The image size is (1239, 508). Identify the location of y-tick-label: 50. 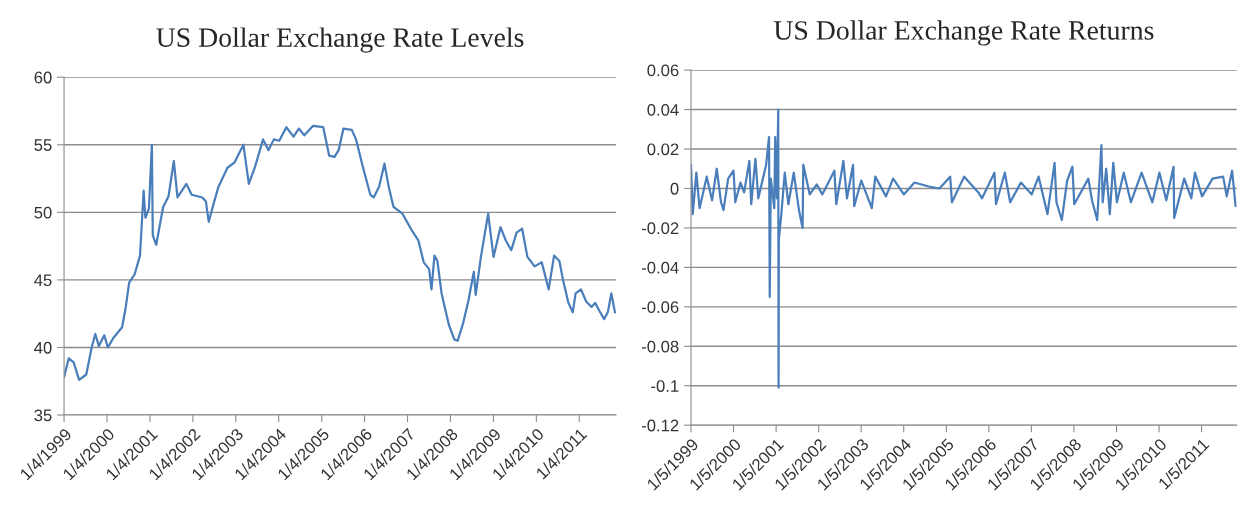
(43, 212).